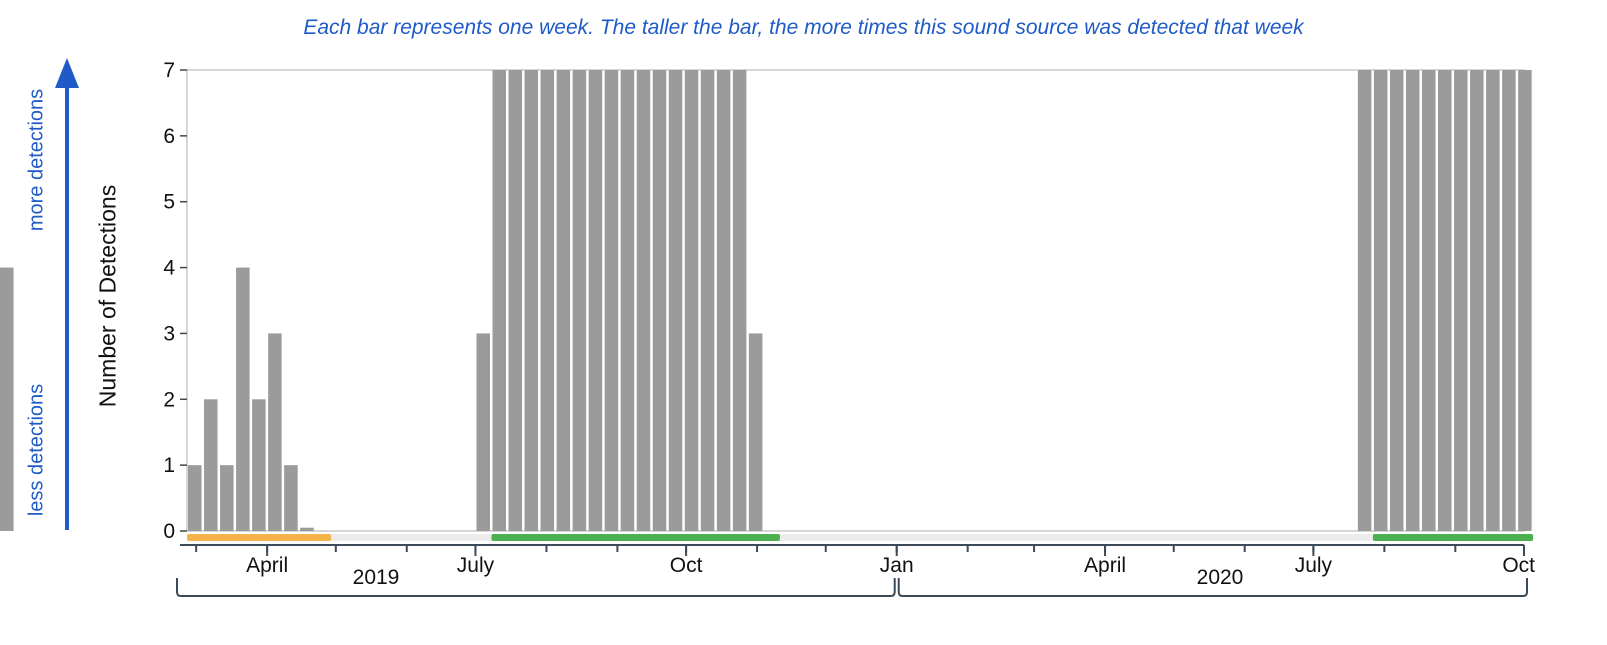 Image resolution: width=1607 pixels, height=645 pixels. What do you see at coordinates (169, 202) in the screenshot?
I see `y-tick-label: 5` at bounding box center [169, 202].